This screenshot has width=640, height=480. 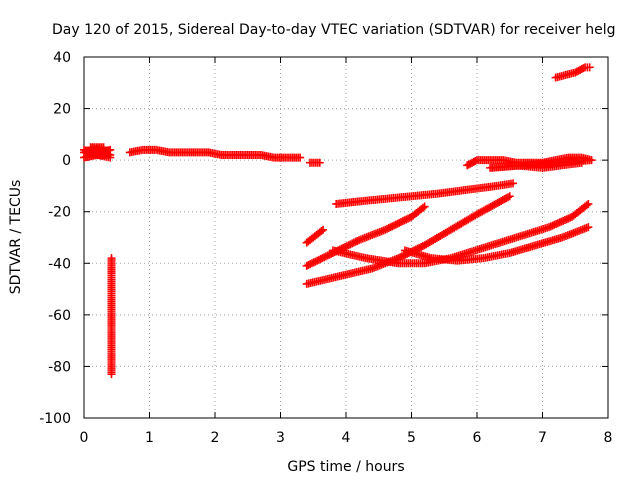 What do you see at coordinates (84, 438) in the screenshot?
I see `x-tick-label: 0` at bounding box center [84, 438].